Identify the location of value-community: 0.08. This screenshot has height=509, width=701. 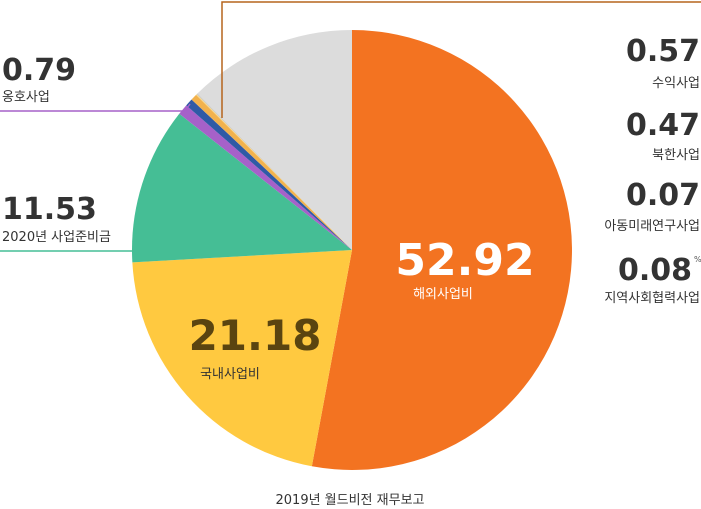
(655, 270).